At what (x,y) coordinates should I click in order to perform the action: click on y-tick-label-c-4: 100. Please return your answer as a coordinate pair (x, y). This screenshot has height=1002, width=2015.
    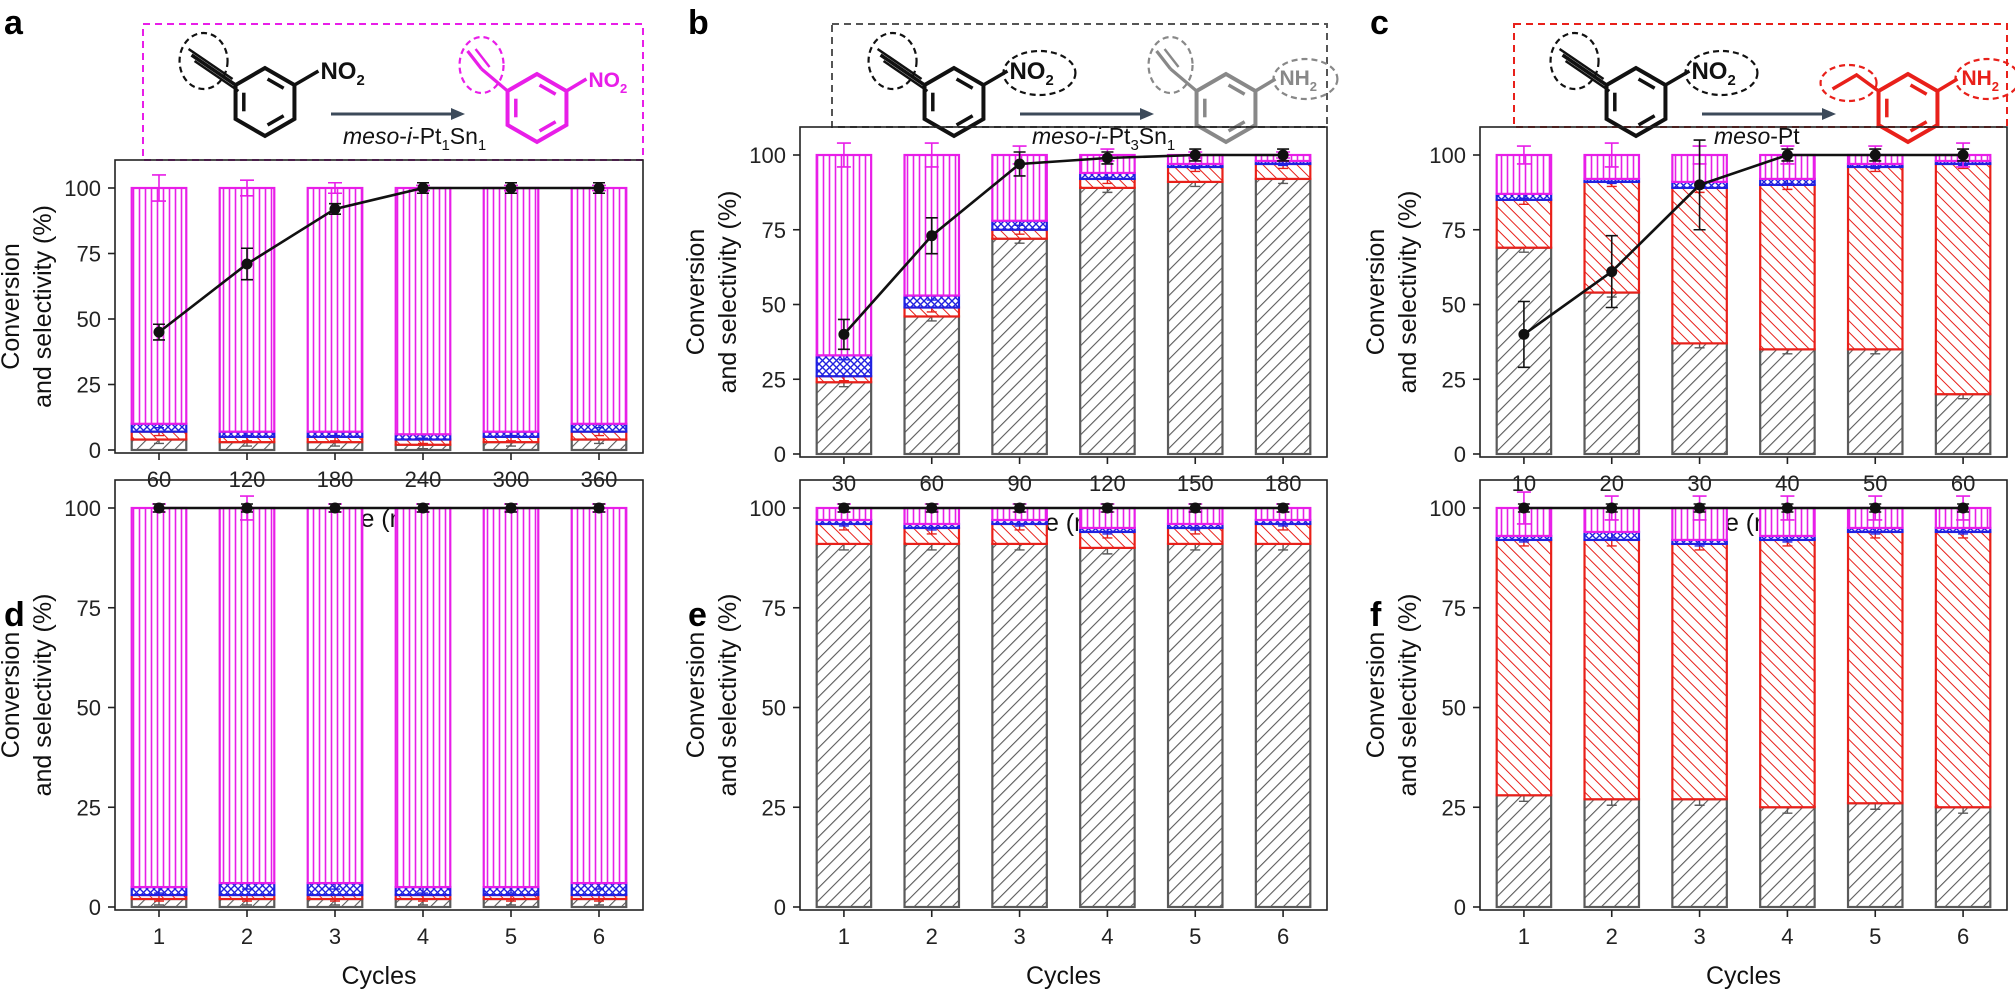
    Looking at the image, I should click on (1447, 155).